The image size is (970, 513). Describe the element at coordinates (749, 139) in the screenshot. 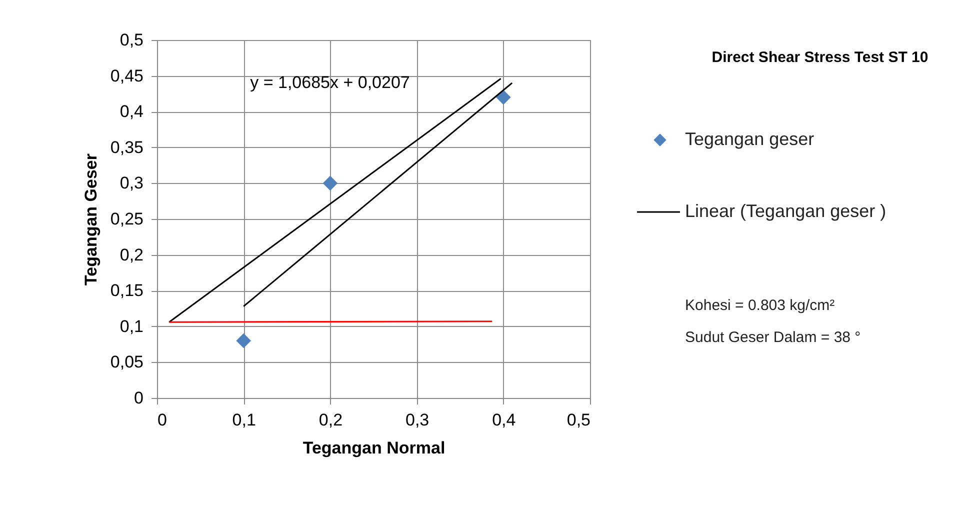

I see `legend-label: Tegangan geser` at that location.